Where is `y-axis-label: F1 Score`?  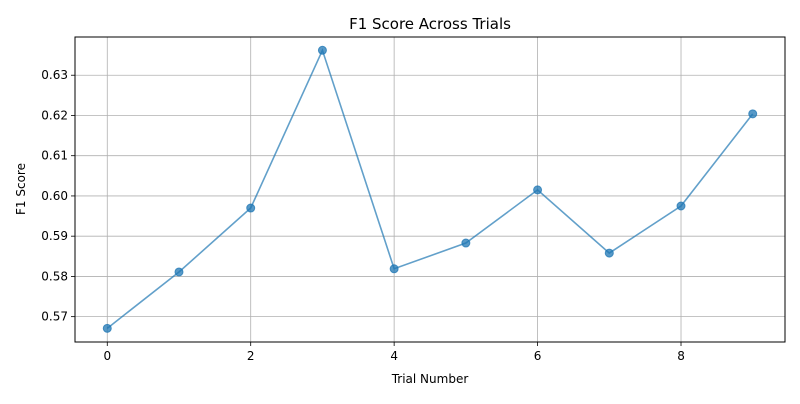
y-axis-label: F1 Score is located at coordinates (21, 189).